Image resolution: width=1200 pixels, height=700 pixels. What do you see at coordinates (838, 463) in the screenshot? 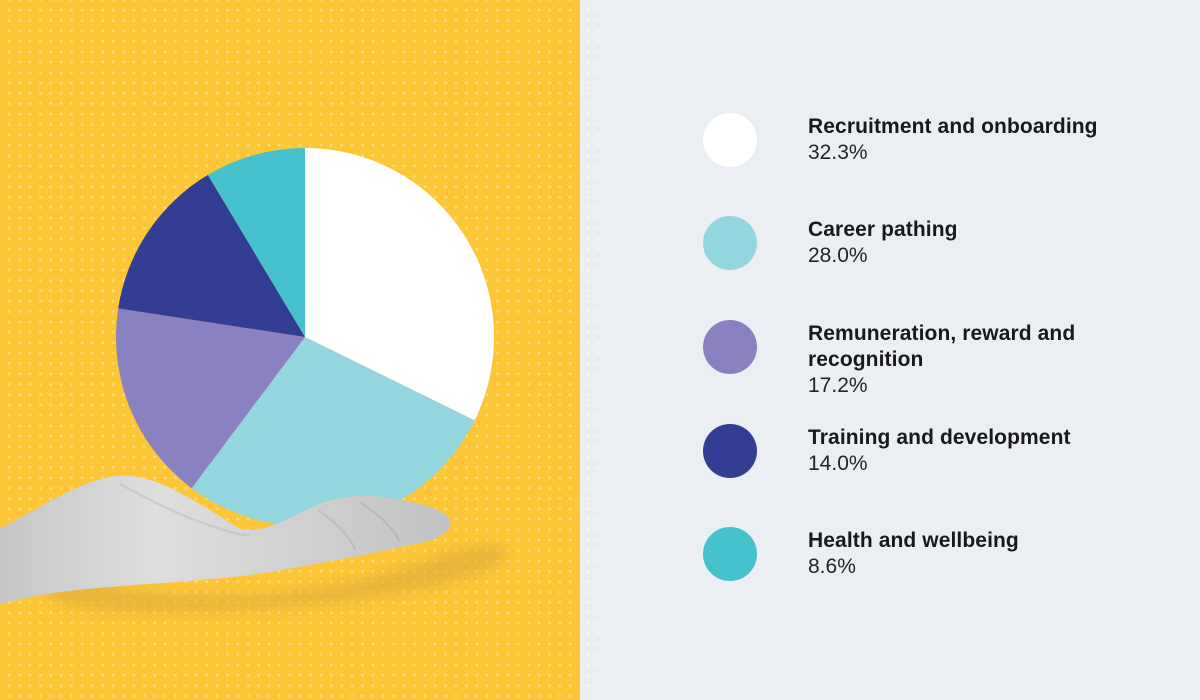
I see `legend-value: 14.0%` at bounding box center [838, 463].